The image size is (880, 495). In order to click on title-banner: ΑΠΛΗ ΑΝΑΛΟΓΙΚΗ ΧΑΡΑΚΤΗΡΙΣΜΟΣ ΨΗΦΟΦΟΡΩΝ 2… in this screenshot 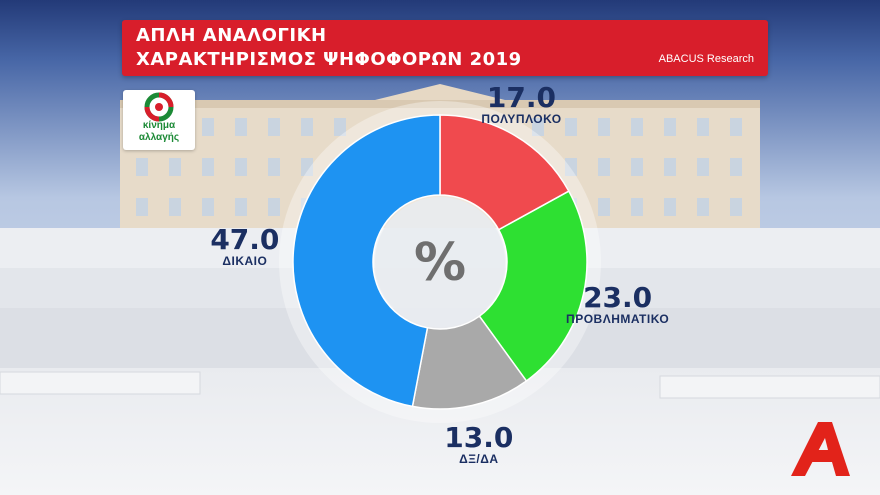, I will do `click(445, 48)`.